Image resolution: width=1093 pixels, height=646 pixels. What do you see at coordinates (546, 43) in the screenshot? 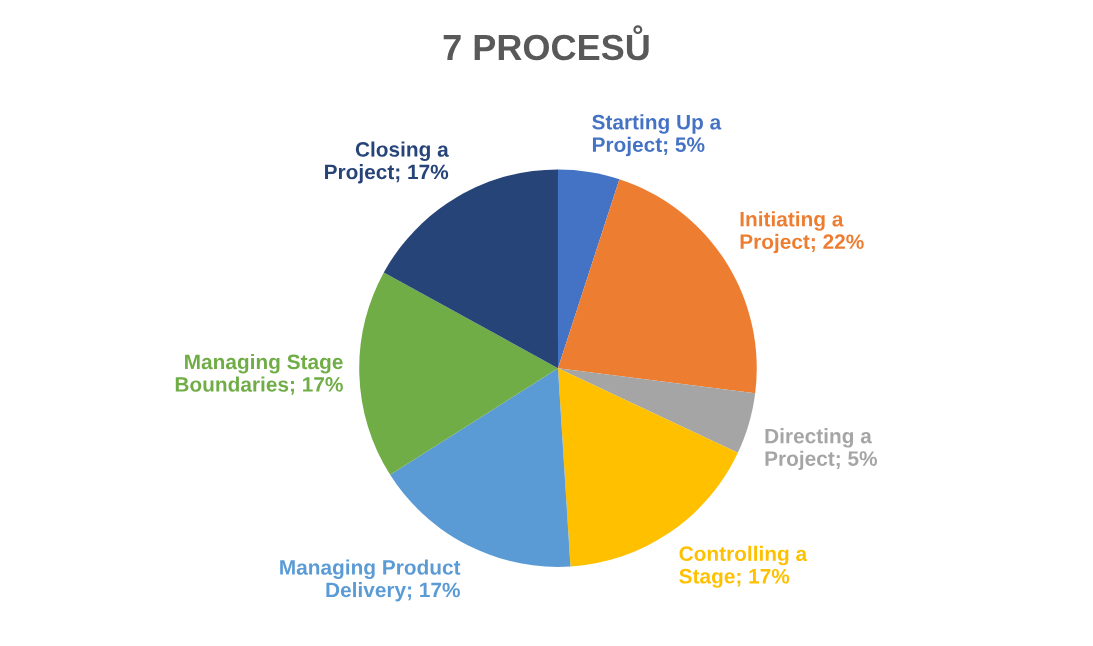
I see `chart-title: 7 PROCESŮ` at bounding box center [546, 43].